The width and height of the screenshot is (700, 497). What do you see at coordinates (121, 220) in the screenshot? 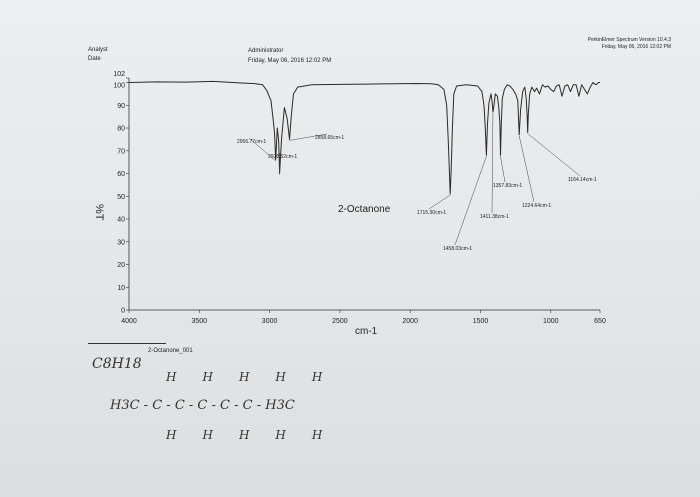
I see `y-tick-label: 40` at bounding box center [121, 220].